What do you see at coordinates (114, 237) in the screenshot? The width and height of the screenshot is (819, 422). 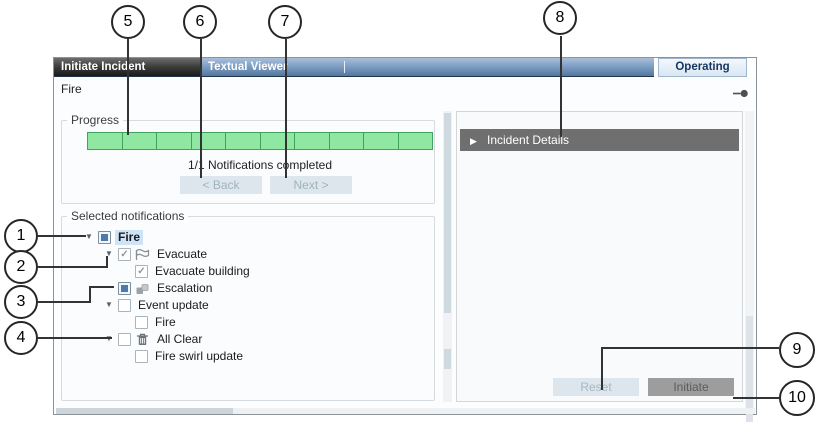 I see `tree-item-fire: ▼ Fire` at bounding box center [114, 237].